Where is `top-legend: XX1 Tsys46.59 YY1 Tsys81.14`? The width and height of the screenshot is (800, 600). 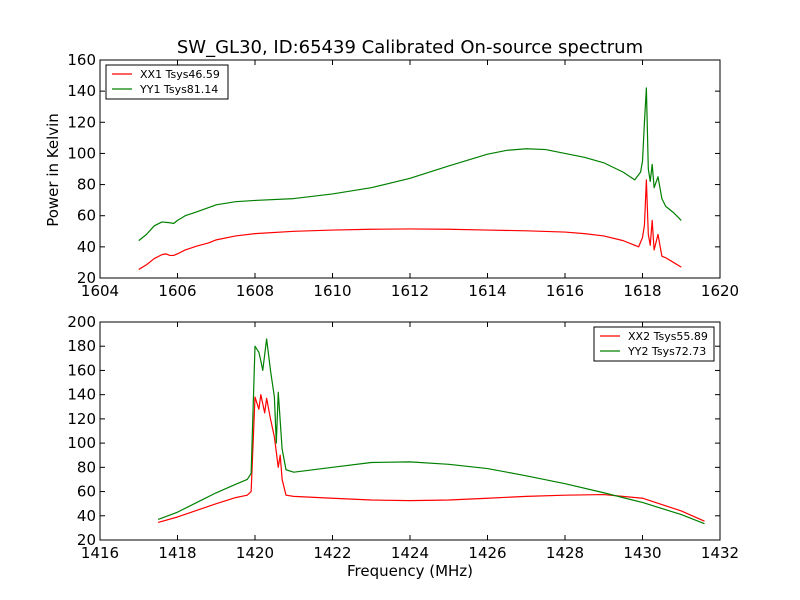
top-legend: XX1 Tsys46.59 YY1 Tsys81.14 is located at coordinates (167, 82).